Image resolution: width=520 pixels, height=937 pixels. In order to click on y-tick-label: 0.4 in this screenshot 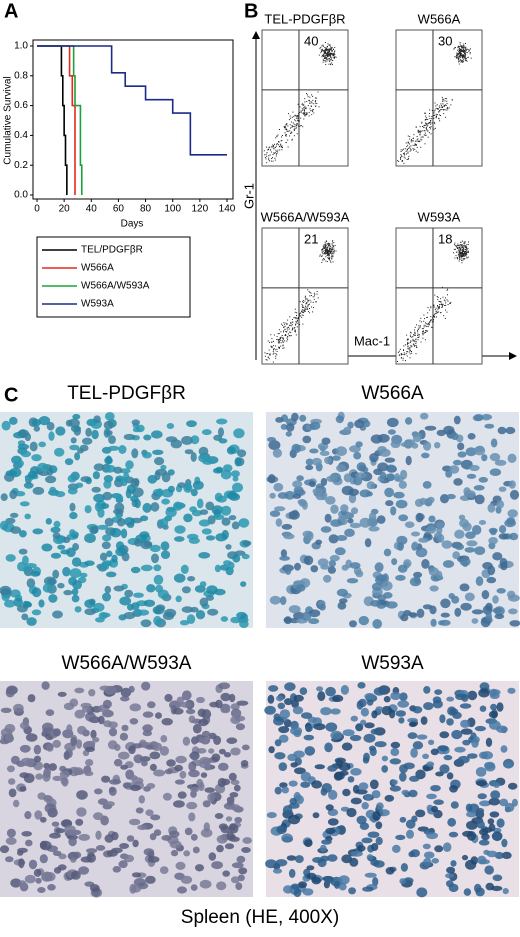, I will do `click(21, 135)`.